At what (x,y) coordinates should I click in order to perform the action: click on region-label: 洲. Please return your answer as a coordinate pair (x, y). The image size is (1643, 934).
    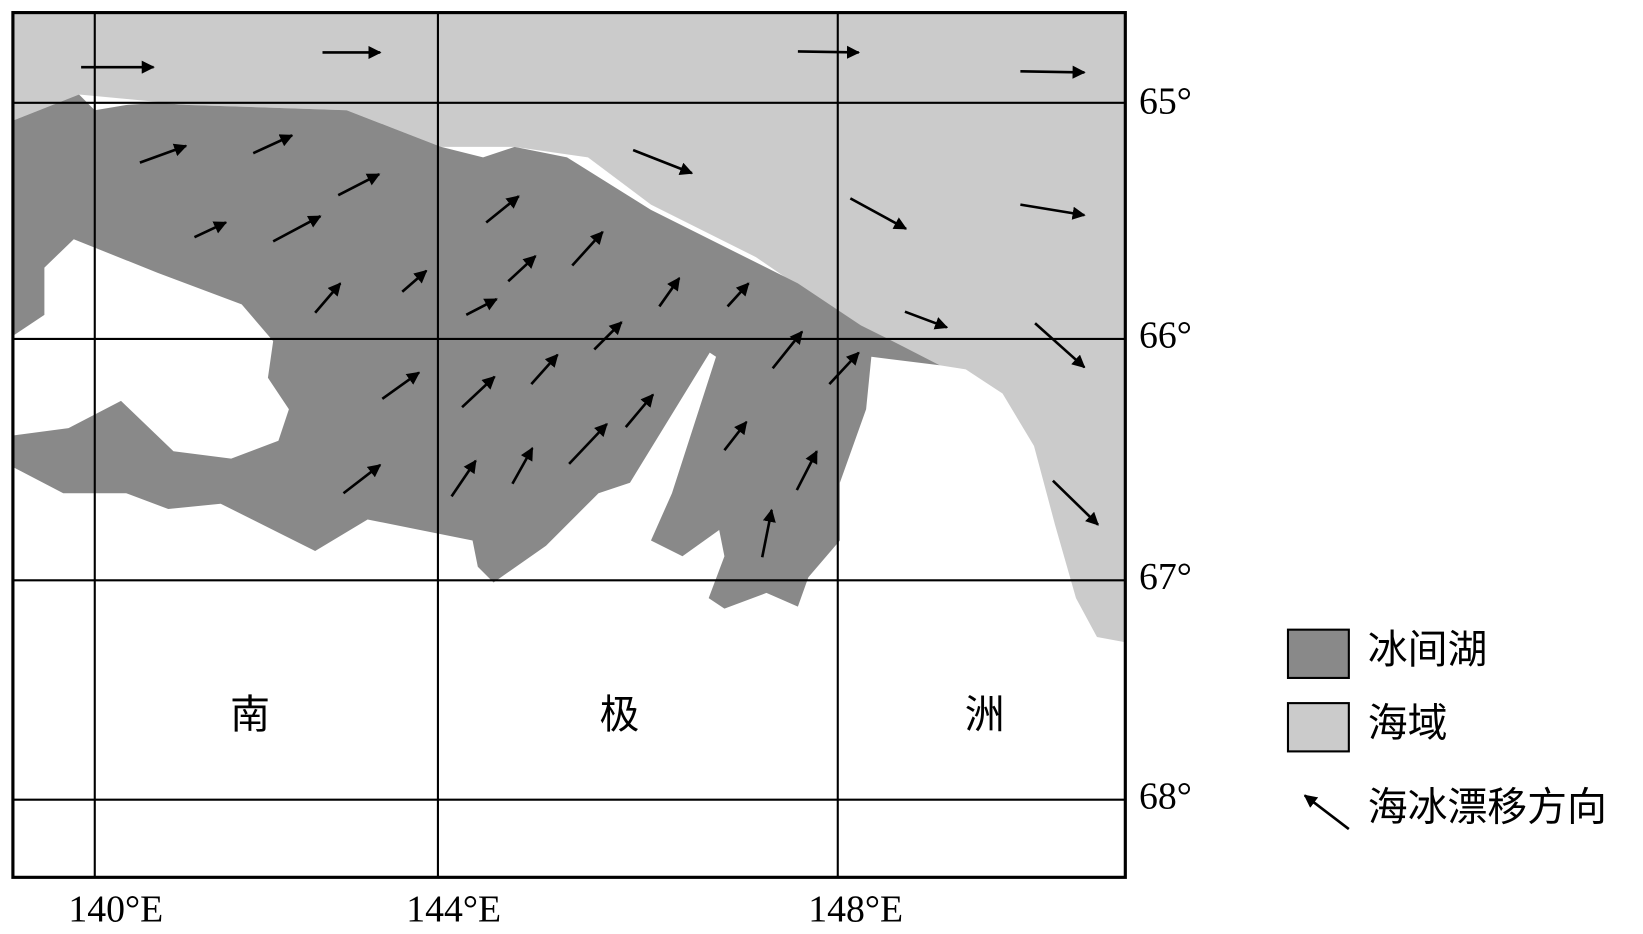
    Looking at the image, I should click on (985, 714).